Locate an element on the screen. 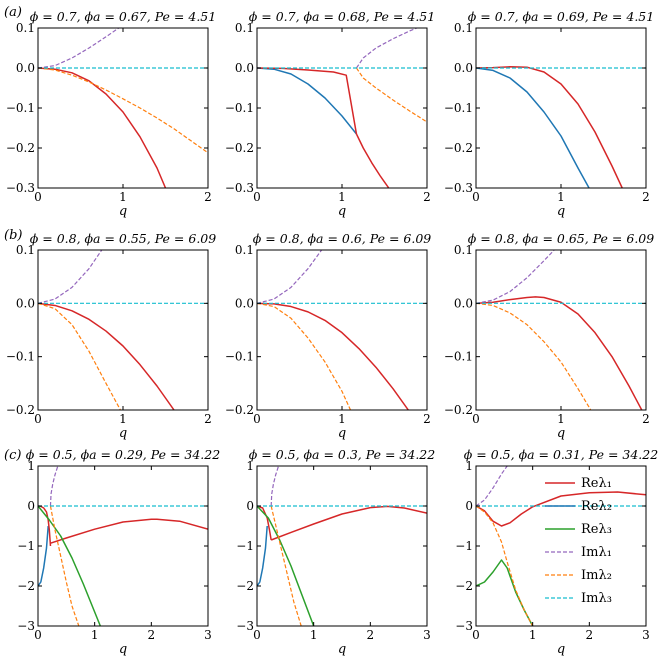 The image size is (664, 664). legend-label: Reλ₂ is located at coordinates (596, 506).